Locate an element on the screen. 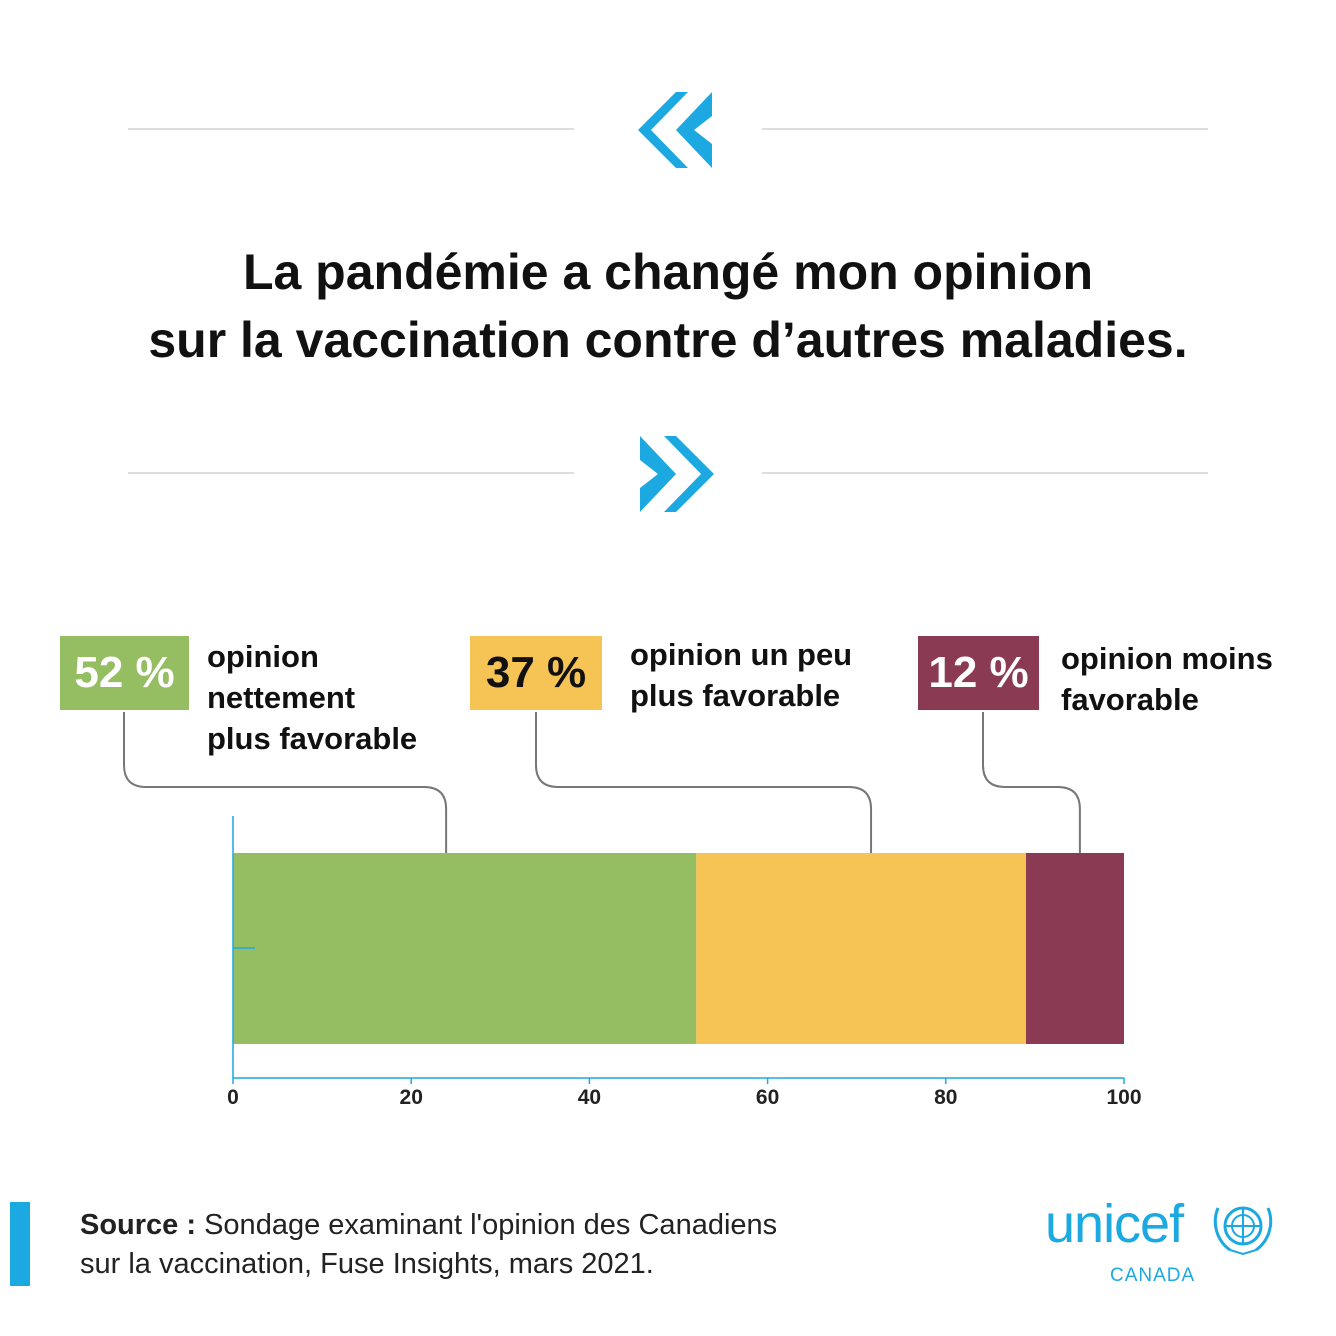 The image size is (1336, 1336). callout-label-somewhat-line-1: opinion un peu is located at coordinates (741, 654).